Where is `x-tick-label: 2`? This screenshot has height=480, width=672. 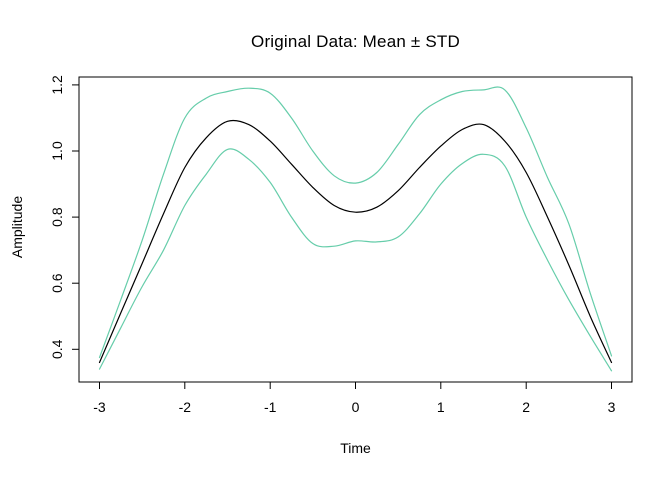 x-tick-label: 2 is located at coordinates (526, 407).